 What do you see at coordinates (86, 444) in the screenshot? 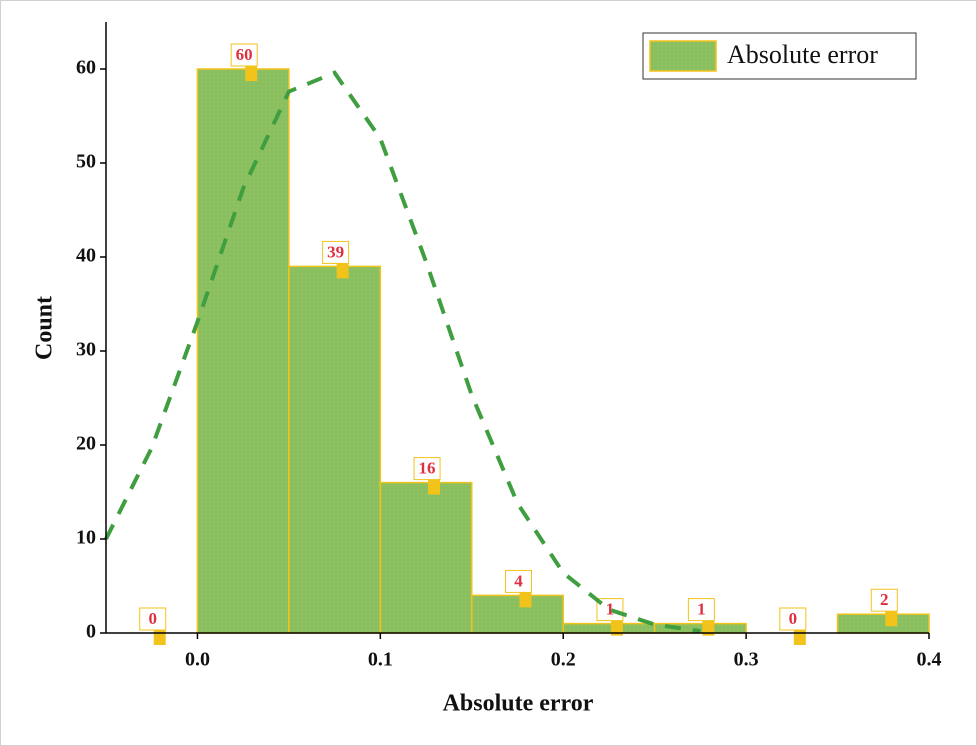
I see `y-tick-label: 20` at bounding box center [86, 444].